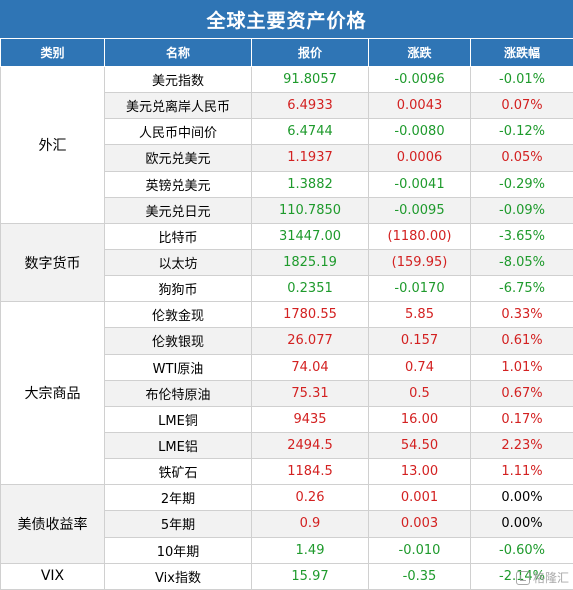 Image resolution: width=573 pixels, height=590 pixels. Describe the element at coordinates (522, 577) in the screenshot. I see `gelonghui-logo-icon` at that location.